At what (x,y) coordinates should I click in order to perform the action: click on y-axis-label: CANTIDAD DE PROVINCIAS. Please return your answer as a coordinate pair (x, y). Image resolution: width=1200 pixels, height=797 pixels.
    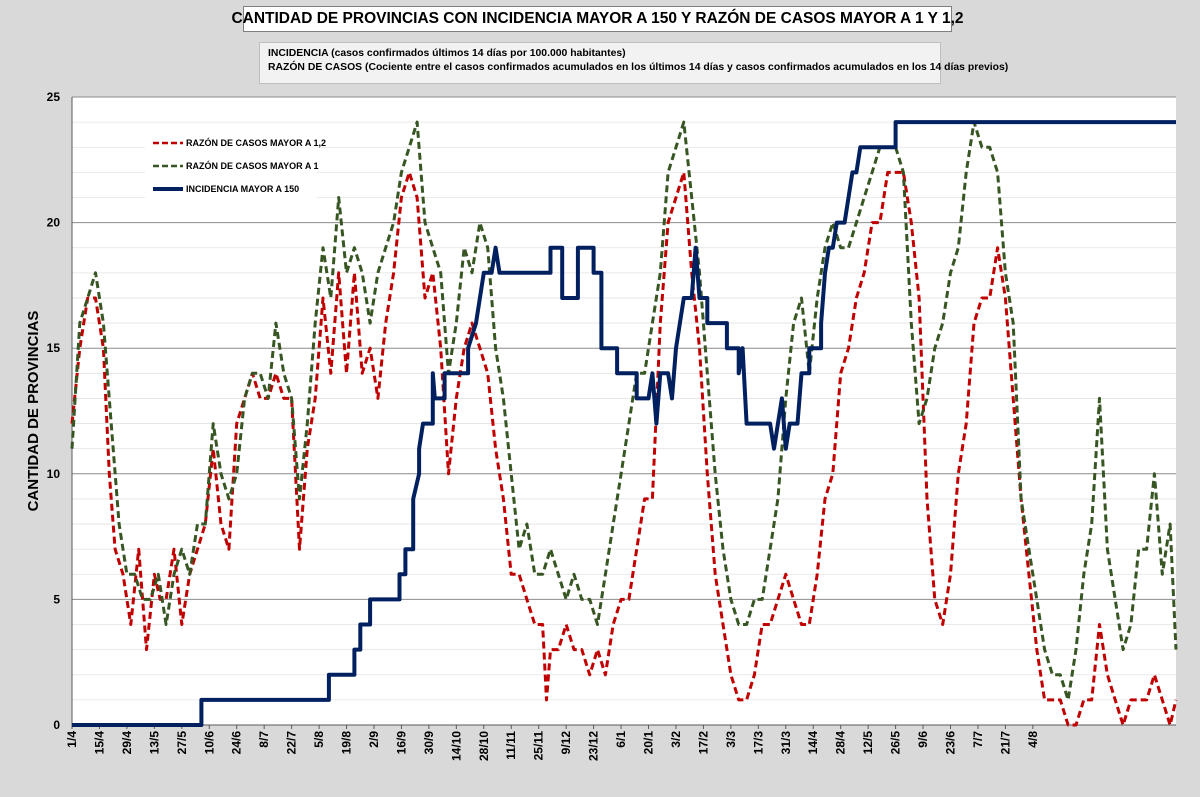
    Looking at the image, I should click on (33, 411).